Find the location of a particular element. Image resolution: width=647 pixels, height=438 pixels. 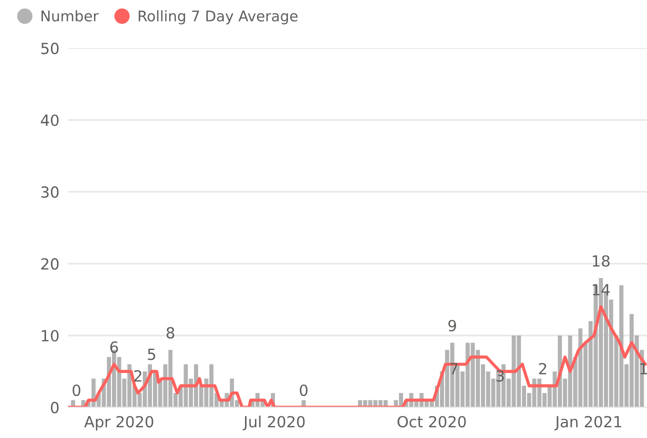

legend-label: Number is located at coordinates (70, 16).